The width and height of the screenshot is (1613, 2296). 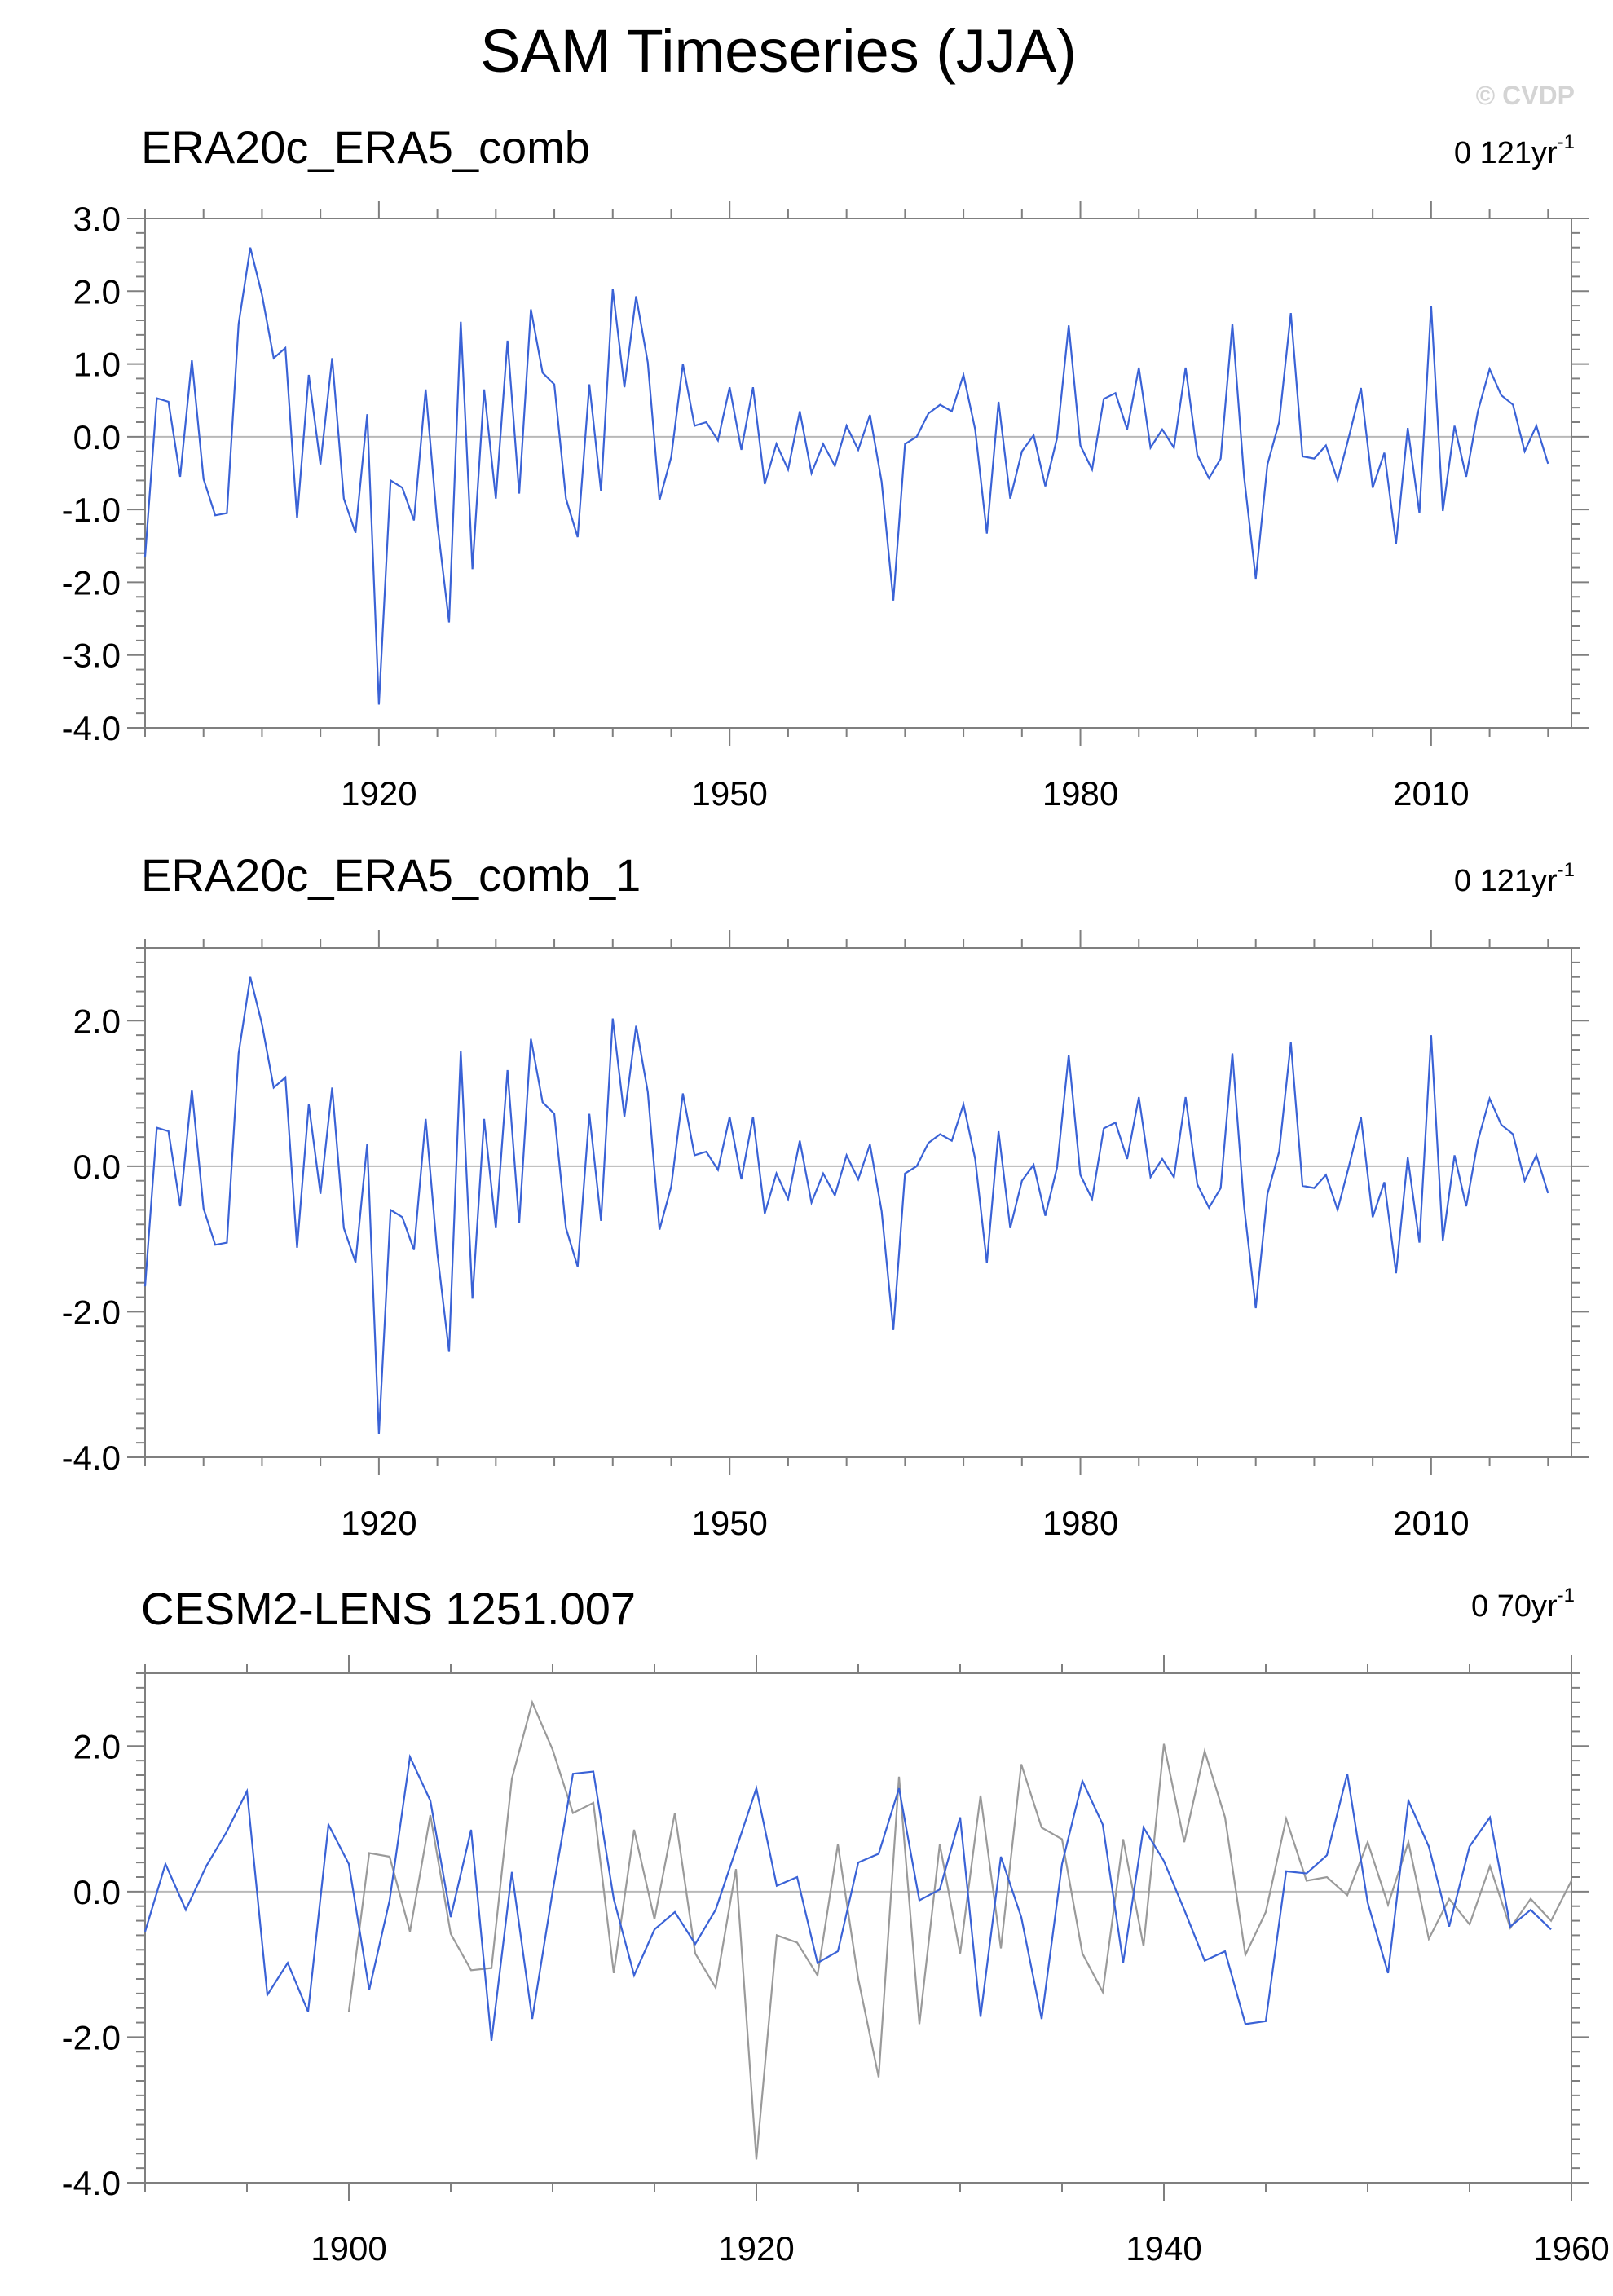 What do you see at coordinates (97, 291) in the screenshot?
I see `panel-1-y-tick-label: 2.0` at bounding box center [97, 291].